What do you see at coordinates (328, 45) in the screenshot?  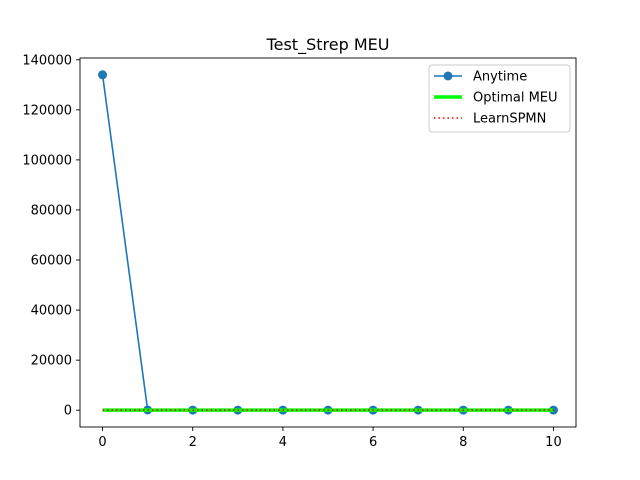 I see `chart-title: Test_Strep MEU` at bounding box center [328, 45].